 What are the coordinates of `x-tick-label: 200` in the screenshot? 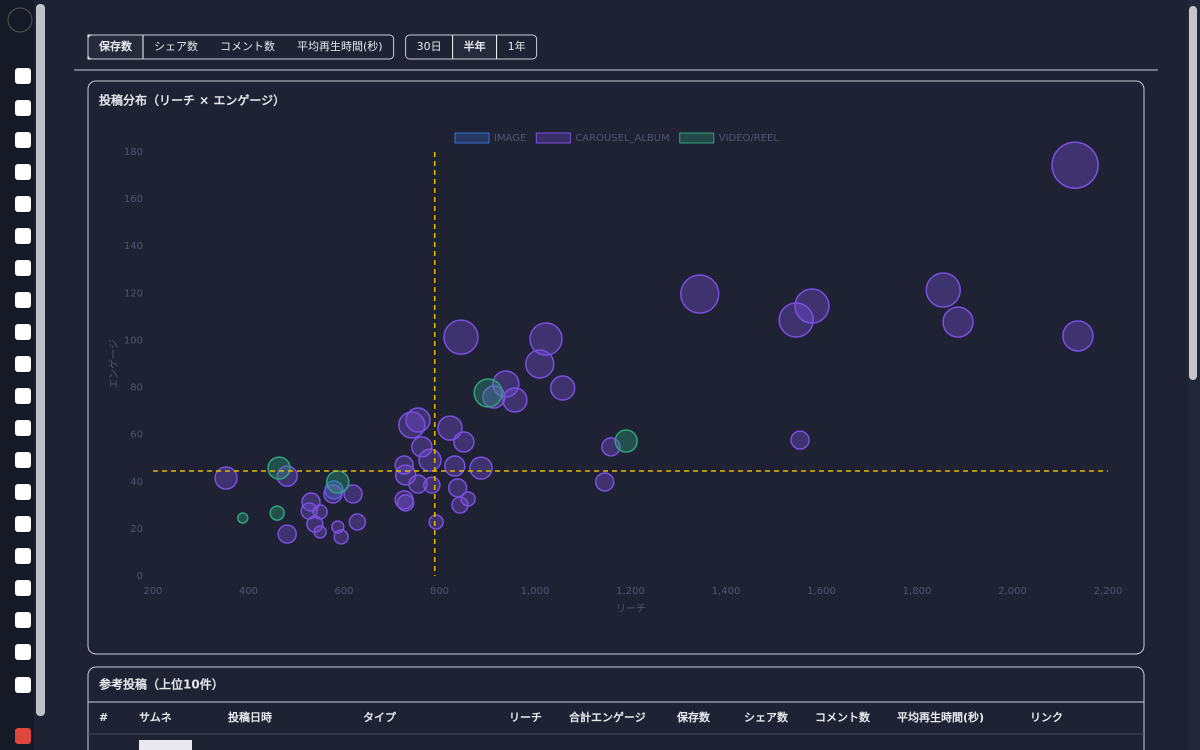 It's located at (152, 591).